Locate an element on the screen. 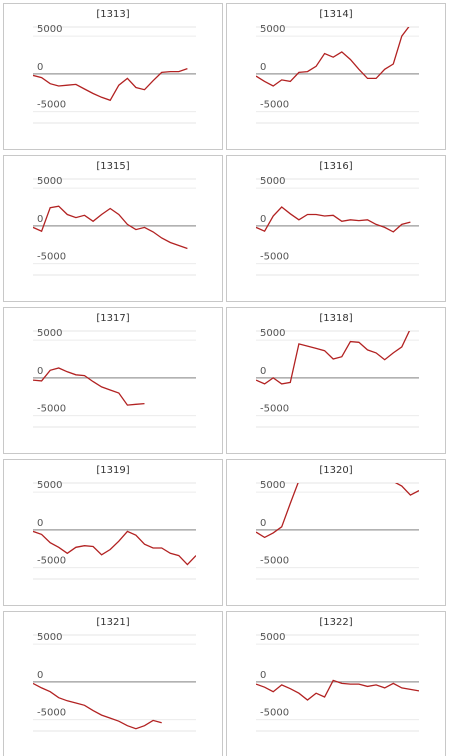 The height and width of the screenshot is (756, 451). chart-panel: [1322] 5000 0 -5000 is located at coordinates (336, 683).